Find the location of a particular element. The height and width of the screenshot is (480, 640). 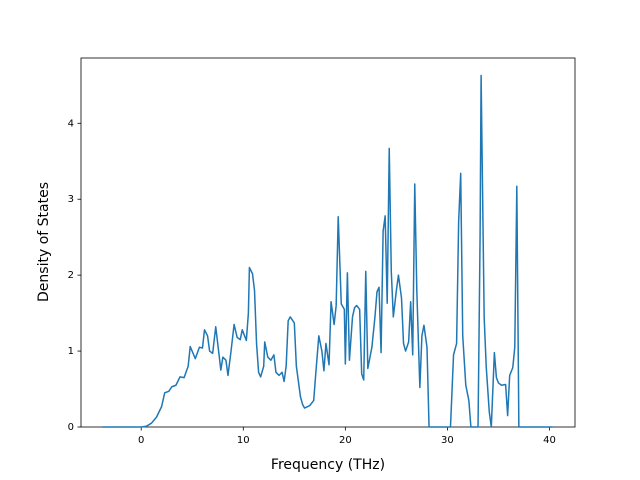

x-tick-label: 10 is located at coordinates (243, 440).